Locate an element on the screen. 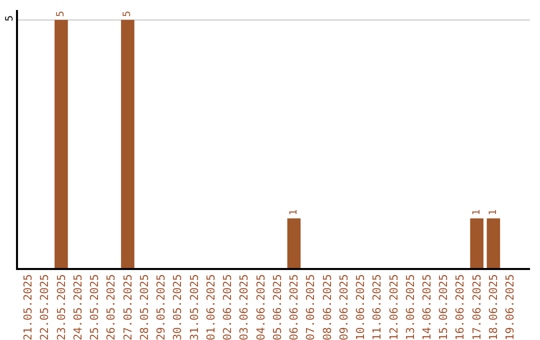 The width and height of the screenshot is (540, 340). x-tick-label: 01.06.2025 is located at coordinates (211, 307).